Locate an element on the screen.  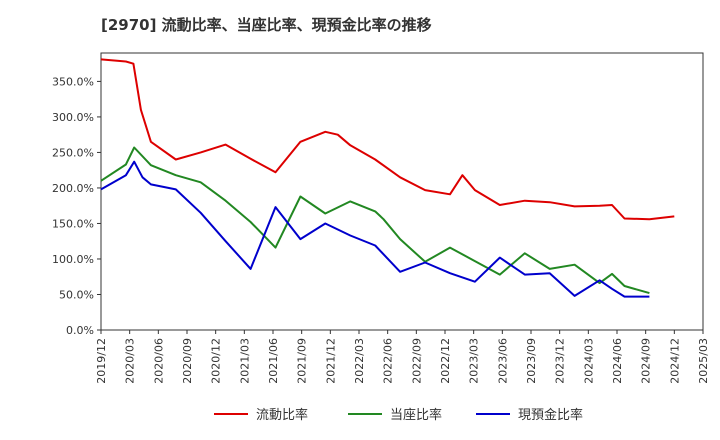
legend-label: 当座比率 is located at coordinates (416, 415).